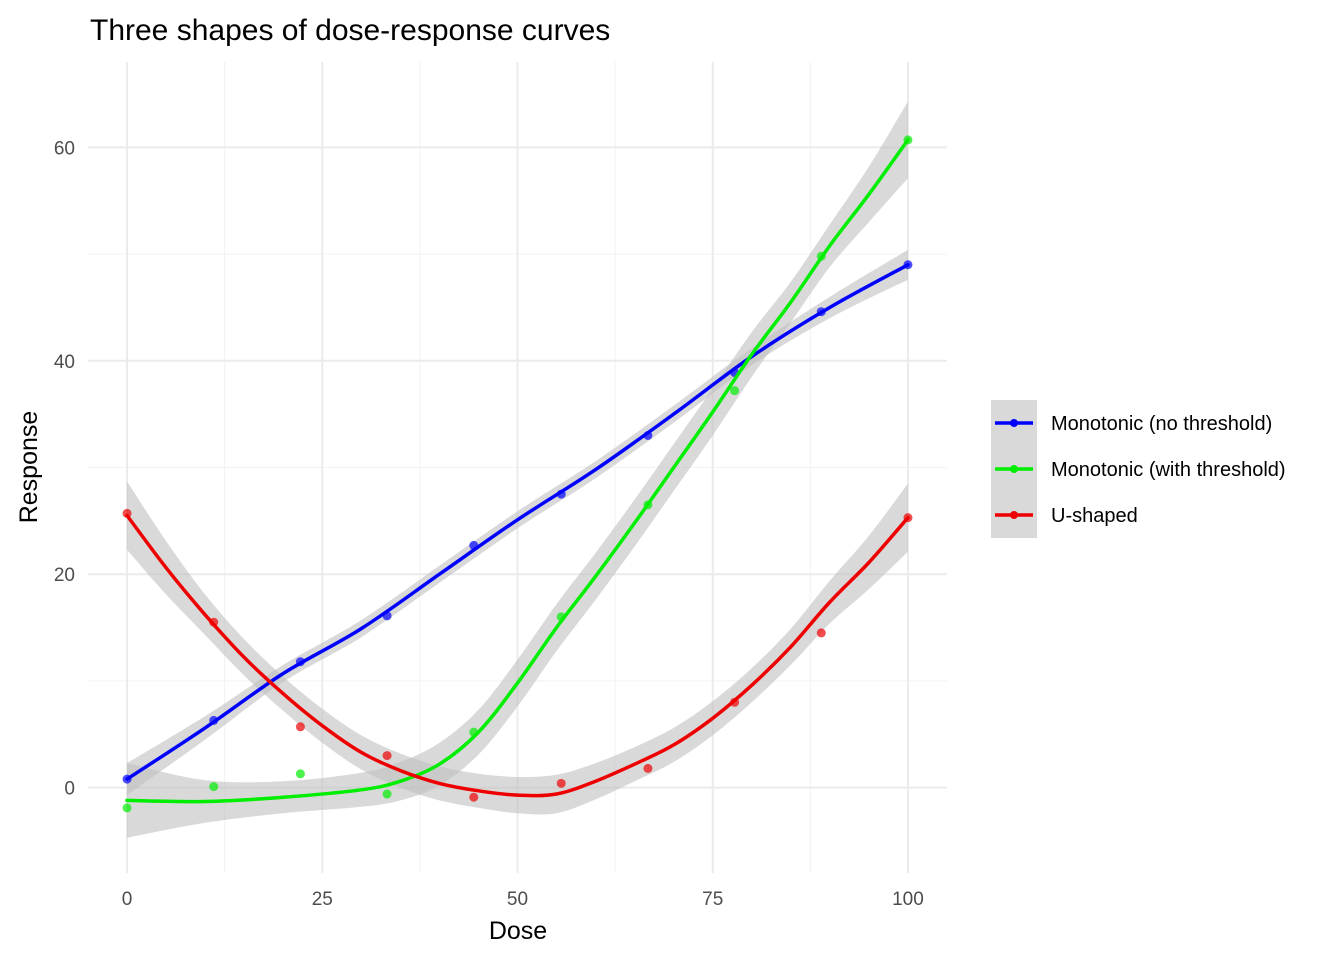  Describe the element at coordinates (69, 789) in the screenshot. I see `y-tick-label: 0` at that location.